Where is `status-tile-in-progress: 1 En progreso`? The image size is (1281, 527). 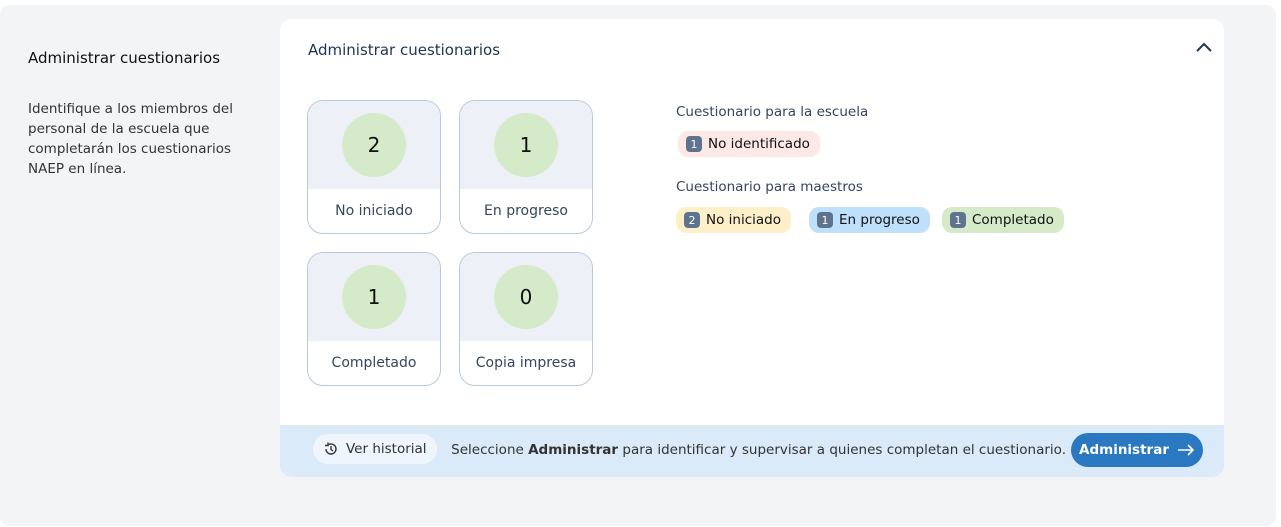 status-tile-in-progress: 1 En progreso is located at coordinates (526, 167).